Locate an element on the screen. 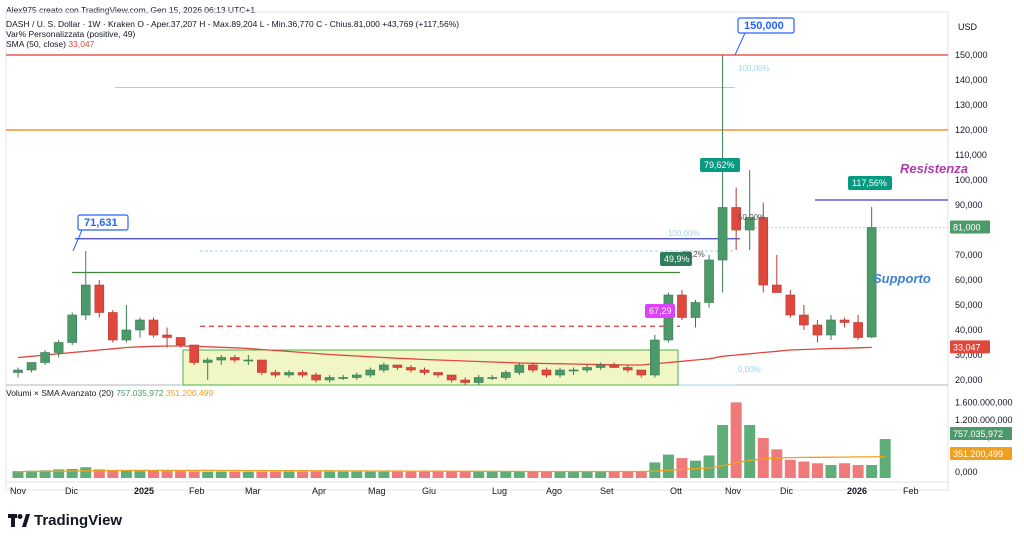  last-price-tag-bg is located at coordinates (970, 227).